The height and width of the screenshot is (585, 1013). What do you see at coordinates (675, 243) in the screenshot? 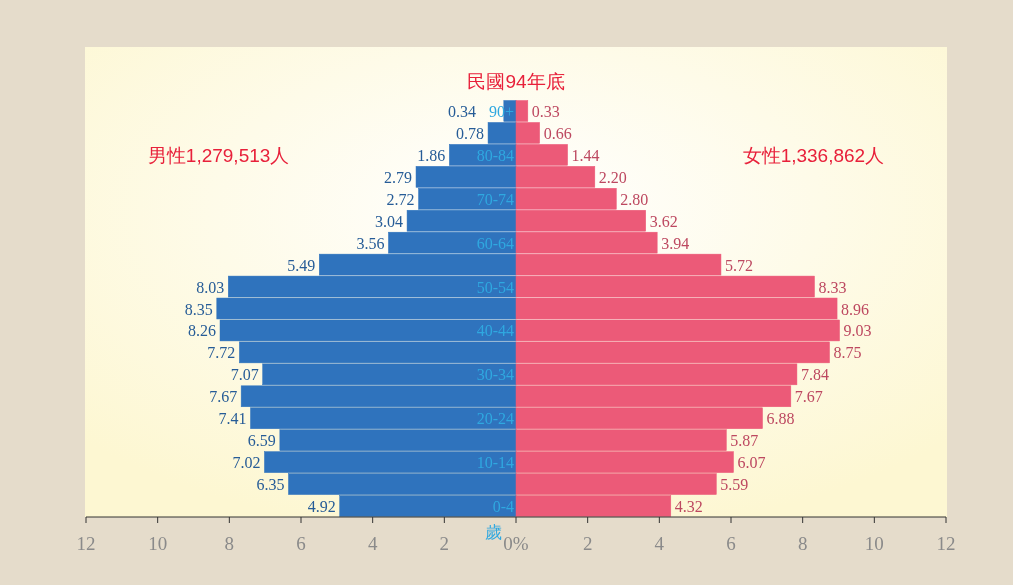
I see `data-label: 3.94` at bounding box center [675, 243].